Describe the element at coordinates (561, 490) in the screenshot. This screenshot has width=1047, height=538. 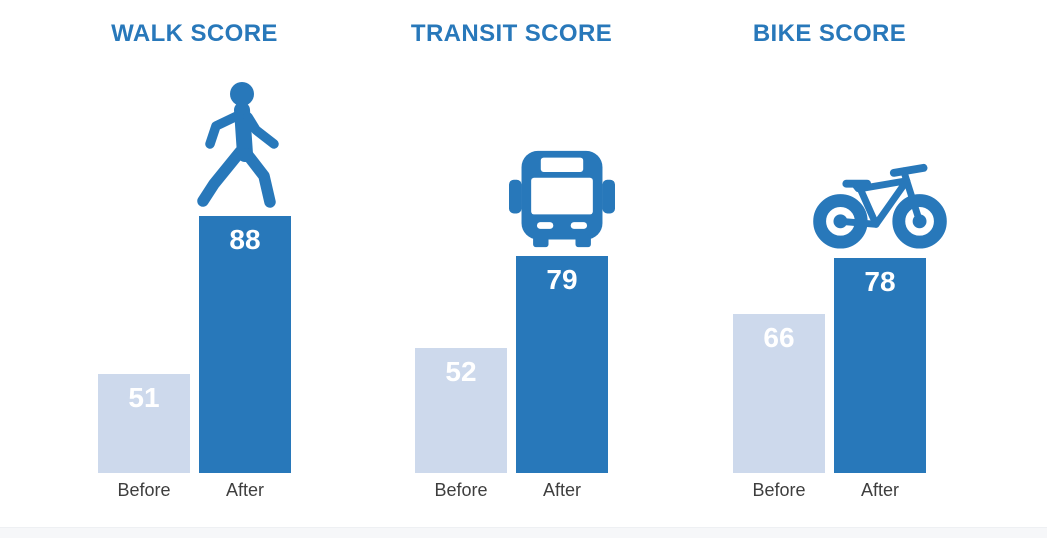
I see `transit-after-label: After` at that location.